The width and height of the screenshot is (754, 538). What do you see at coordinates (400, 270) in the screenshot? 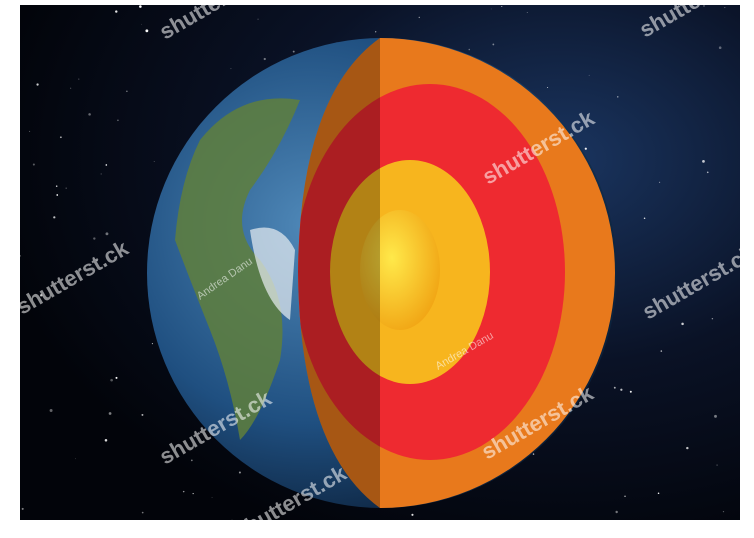
I see `inner-core` at bounding box center [400, 270].